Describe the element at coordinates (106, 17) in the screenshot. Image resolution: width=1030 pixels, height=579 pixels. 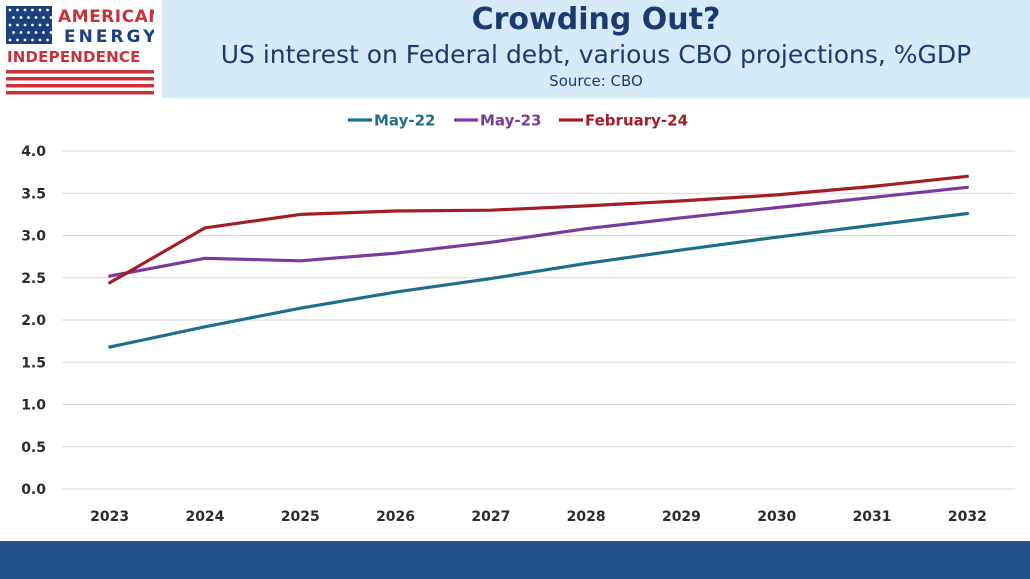
I see `logo-text-american: AMERICAN` at that location.